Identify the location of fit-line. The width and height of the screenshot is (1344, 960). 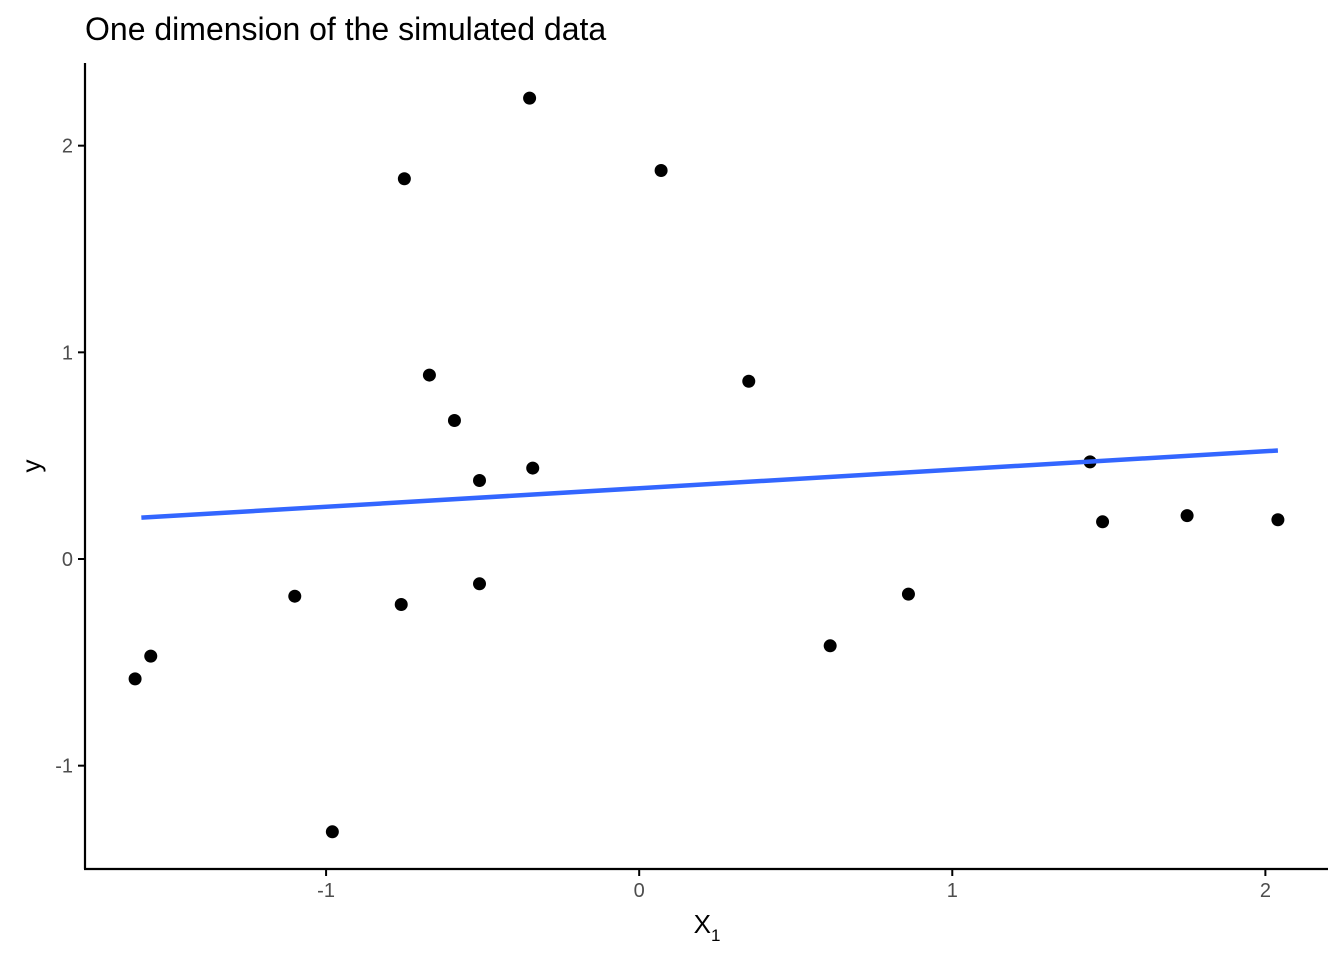
(710, 484).